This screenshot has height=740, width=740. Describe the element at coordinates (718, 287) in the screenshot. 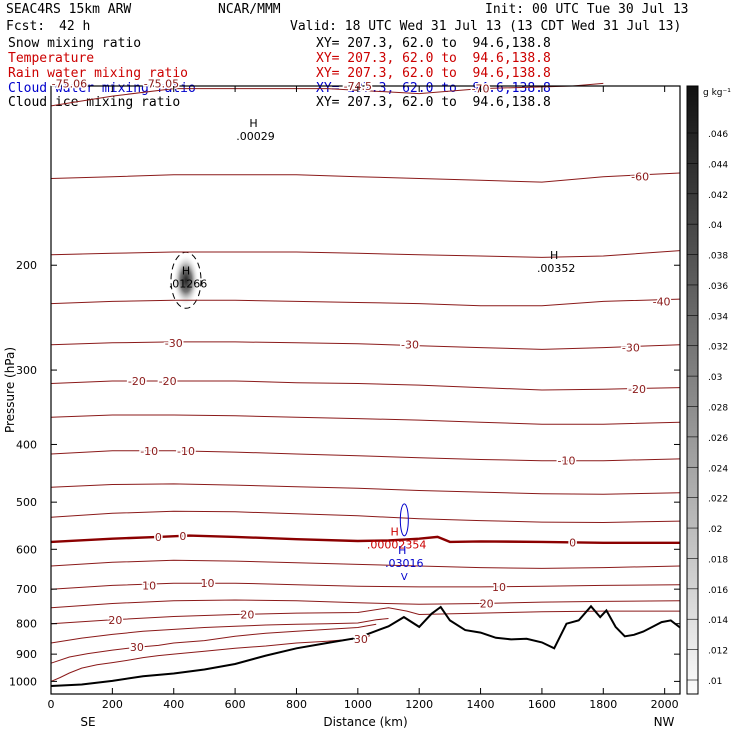

I see `colorbar-tick-label-13: .036` at that location.